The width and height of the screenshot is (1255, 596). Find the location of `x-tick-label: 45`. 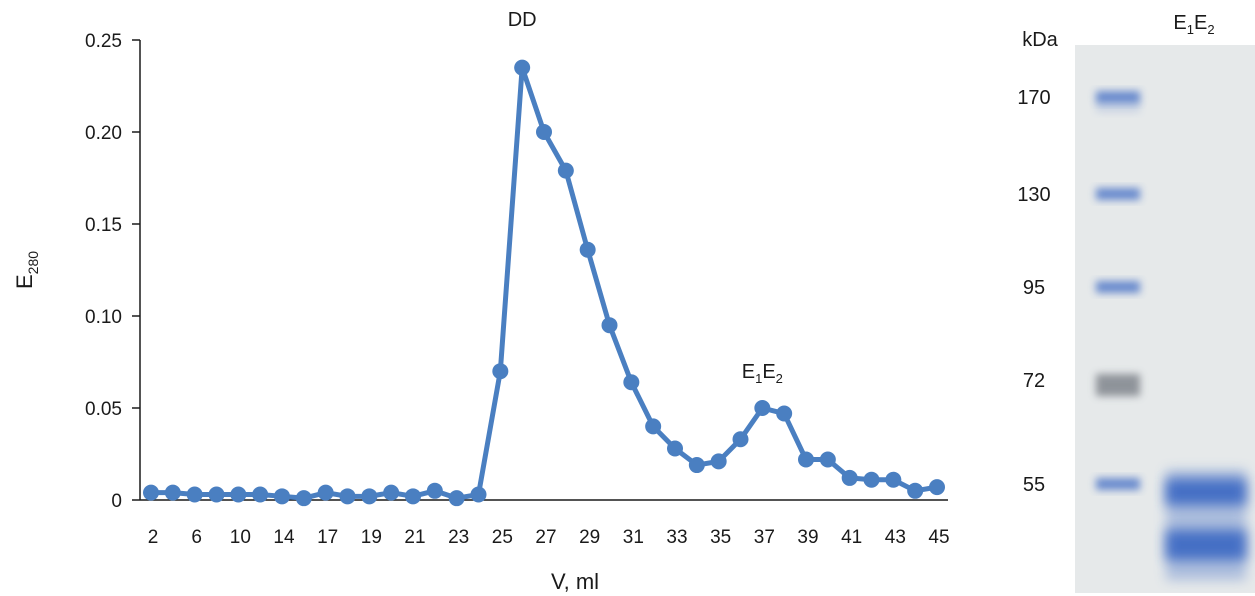

x-tick-label: 45 is located at coordinates (938, 537).